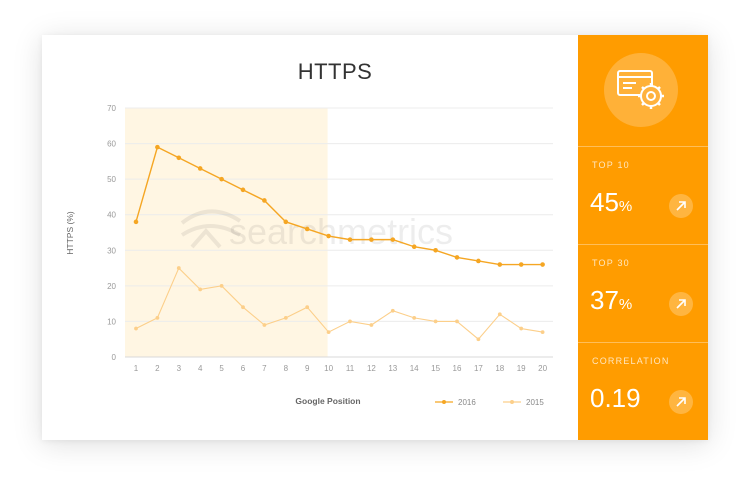 Image resolution: width=750 pixels, height=491 pixels. Describe the element at coordinates (478, 368) in the screenshot. I see `x-tick-label: 17` at that location.